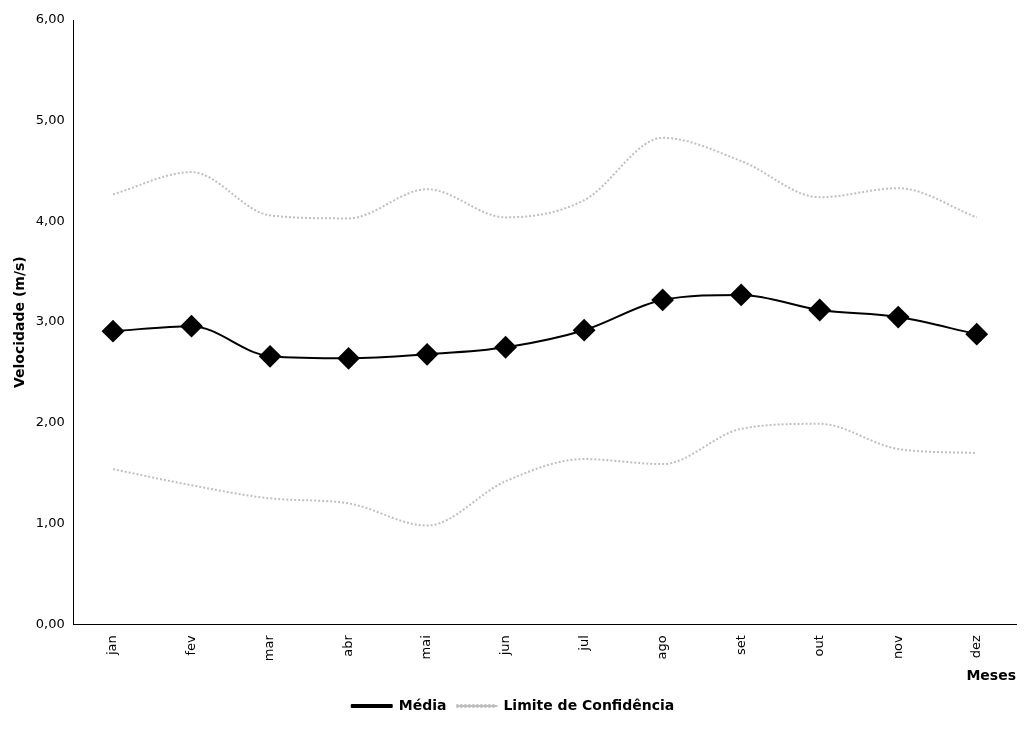 This screenshot has width=1036, height=733. I want to click on x-tick-label: jan, so click(112, 646).